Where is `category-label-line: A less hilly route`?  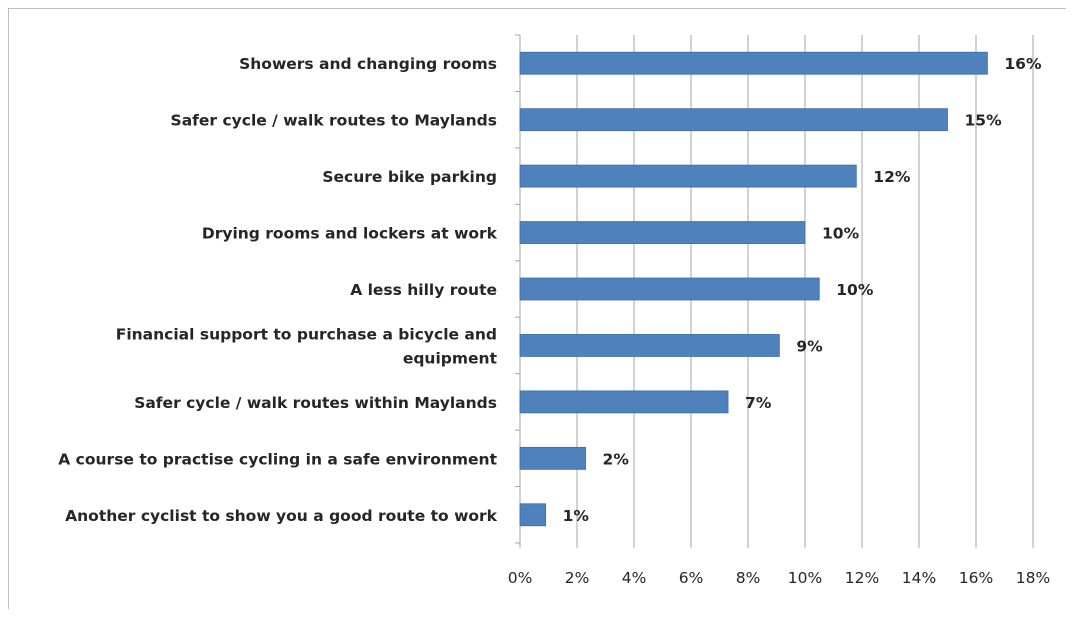 category-label-line: A less hilly route is located at coordinates (423, 290).